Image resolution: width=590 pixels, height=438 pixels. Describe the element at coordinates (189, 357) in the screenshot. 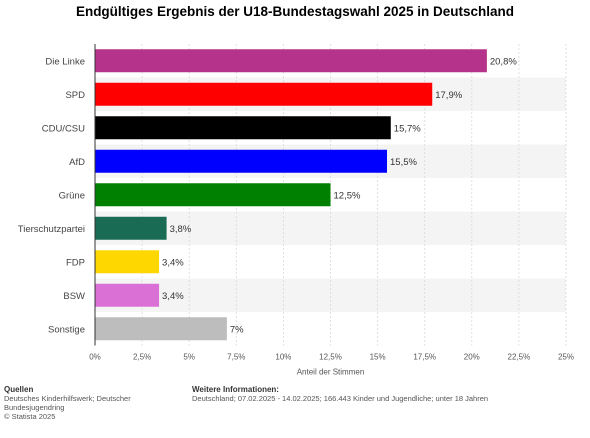

I see `x-tick-label: 5%` at that location.